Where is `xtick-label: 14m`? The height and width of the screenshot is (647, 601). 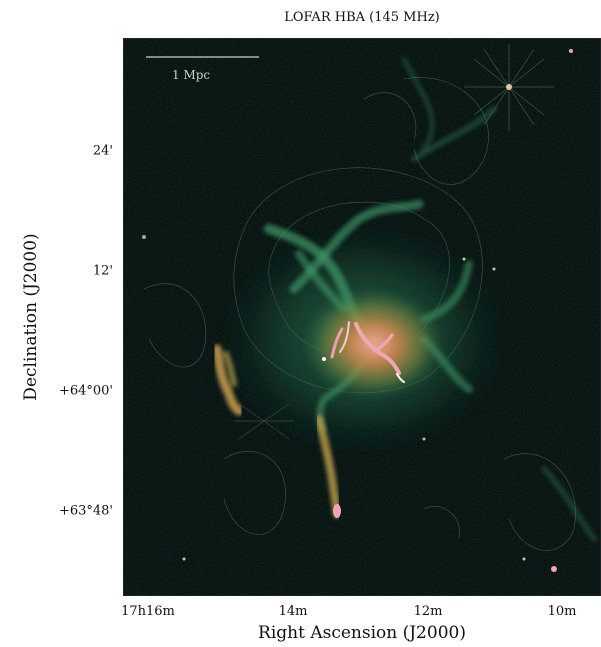
xtick-label: 14m is located at coordinates (293, 611).